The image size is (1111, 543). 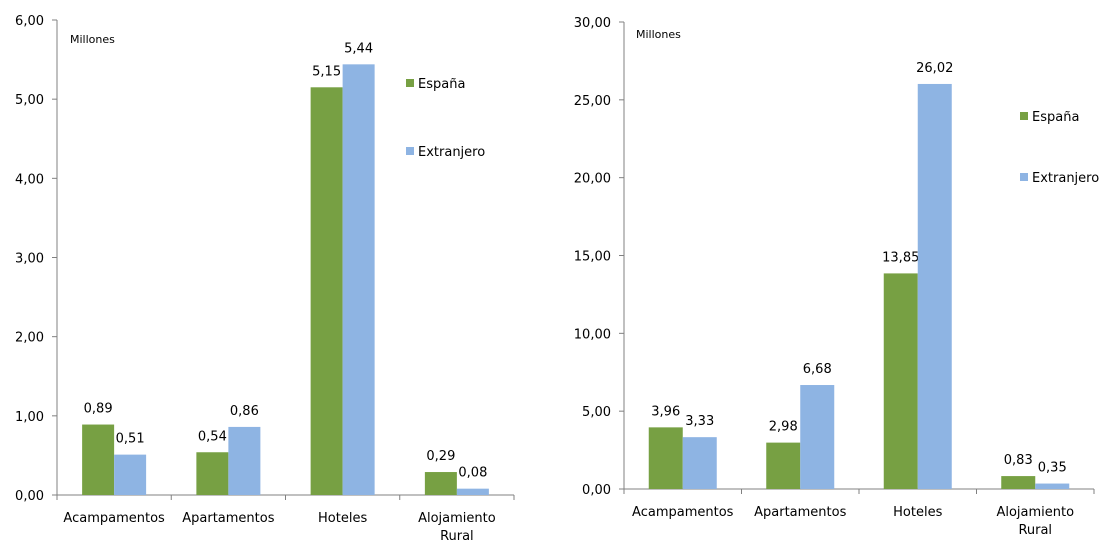 What do you see at coordinates (29, 21) in the screenshot?
I see `y-tick-label: 6,00` at bounding box center [29, 21].